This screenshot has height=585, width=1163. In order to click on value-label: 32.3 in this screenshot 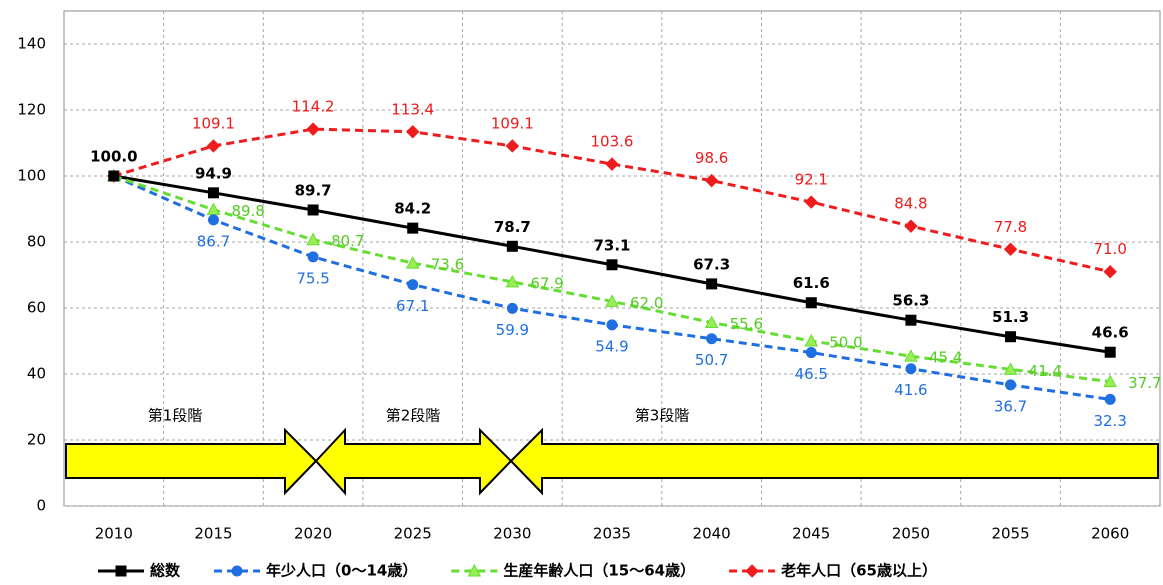, I will do `click(1109, 421)`.